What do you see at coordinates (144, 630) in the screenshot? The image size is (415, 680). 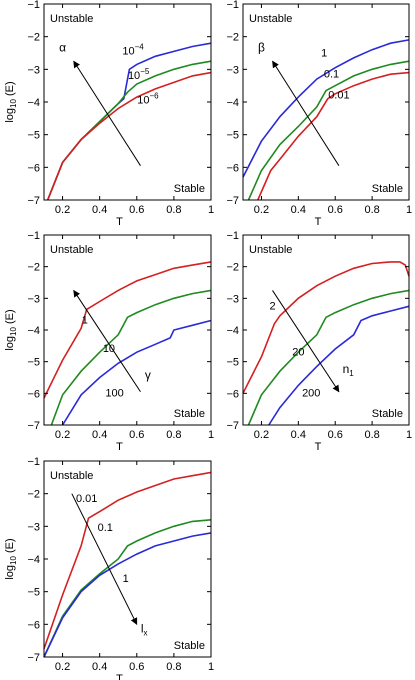 I see `parameter-symbol: lx` at bounding box center [144, 630].